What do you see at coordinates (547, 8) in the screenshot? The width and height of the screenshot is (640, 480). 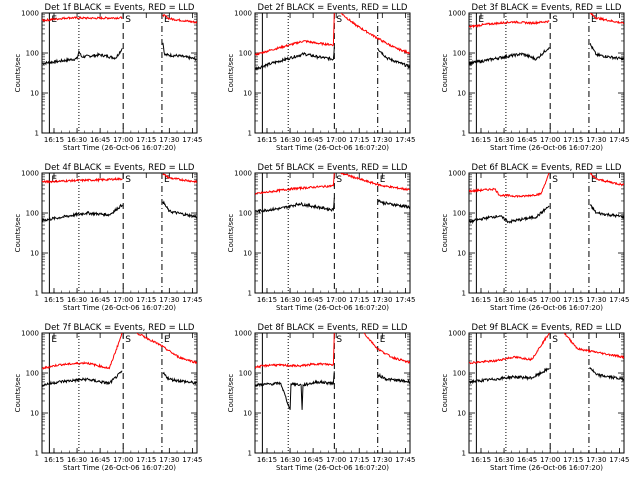 I see `panel-title: Det 3f BLACK = Events, RED = LLD` at bounding box center [547, 8].